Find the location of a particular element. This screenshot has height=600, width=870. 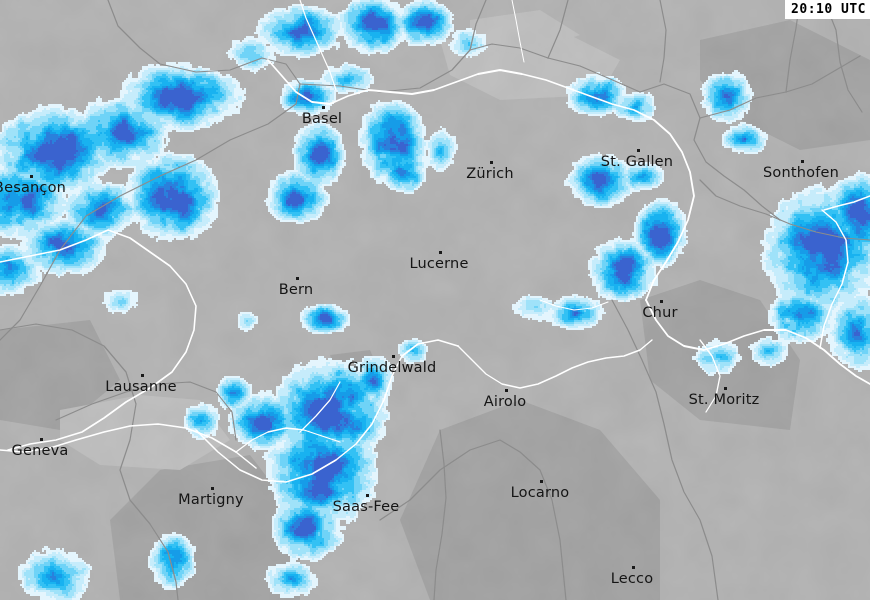

city-name: Lucerne is located at coordinates (439, 264).